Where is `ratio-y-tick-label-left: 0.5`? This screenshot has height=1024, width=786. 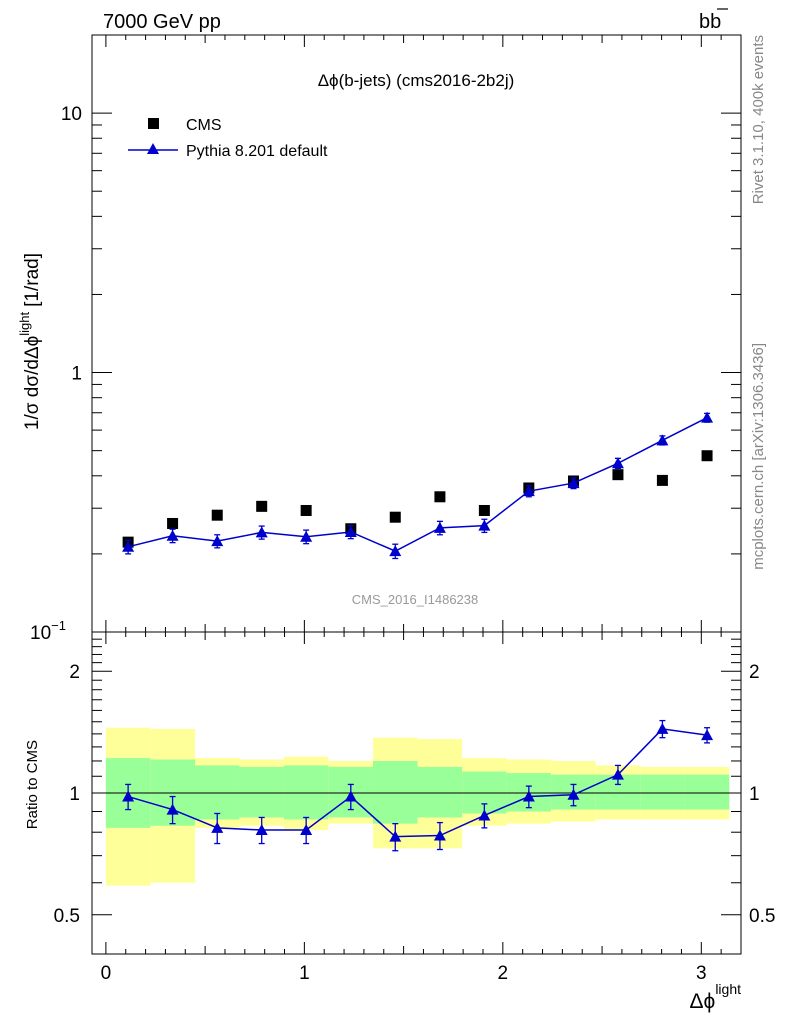 ratio-y-tick-label-left: 0.5 is located at coordinates (67, 916).